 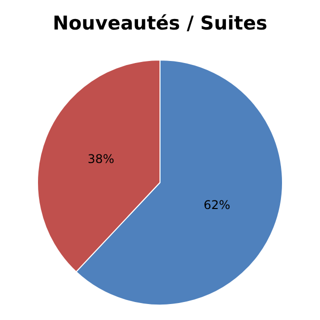 I want to click on data-label: 62%, so click(x=217, y=205).